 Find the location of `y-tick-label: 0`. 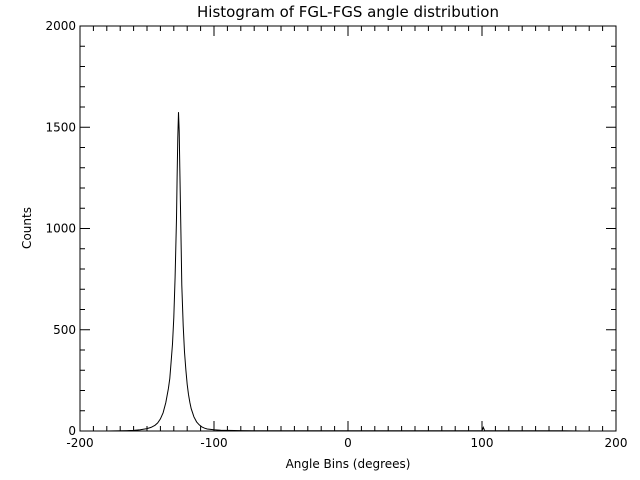

y-tick-label: 0 is located at coordinates (72, 431).